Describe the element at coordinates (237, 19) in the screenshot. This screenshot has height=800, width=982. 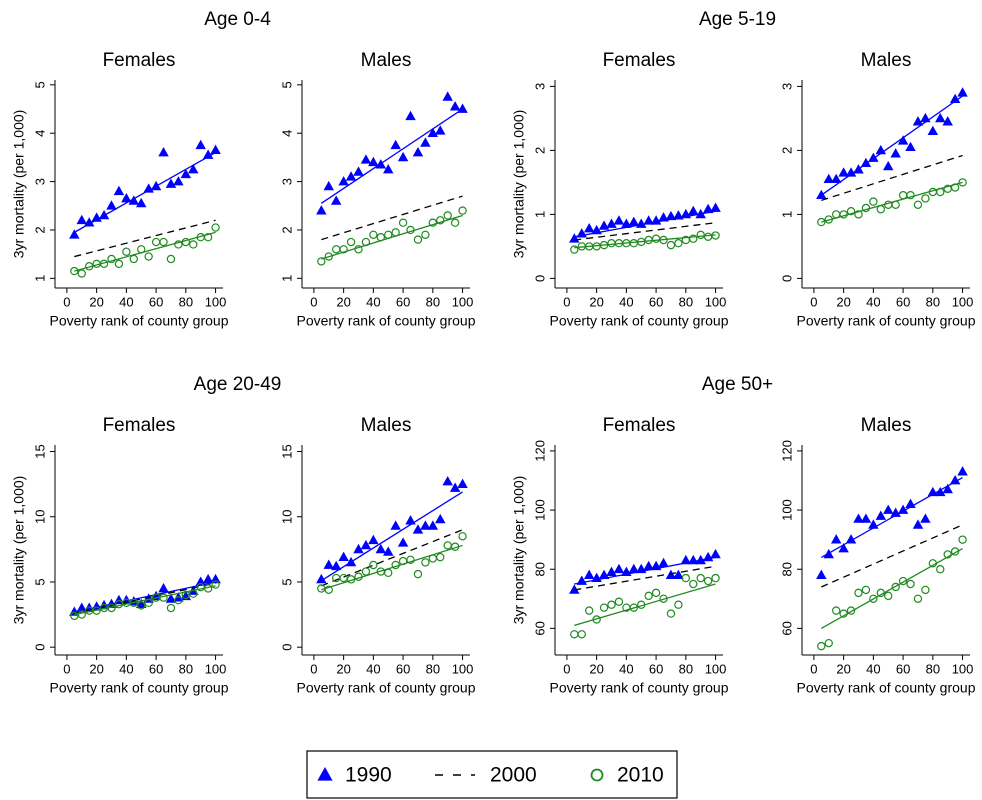
I see `group-title: Age 0-4` at that location.